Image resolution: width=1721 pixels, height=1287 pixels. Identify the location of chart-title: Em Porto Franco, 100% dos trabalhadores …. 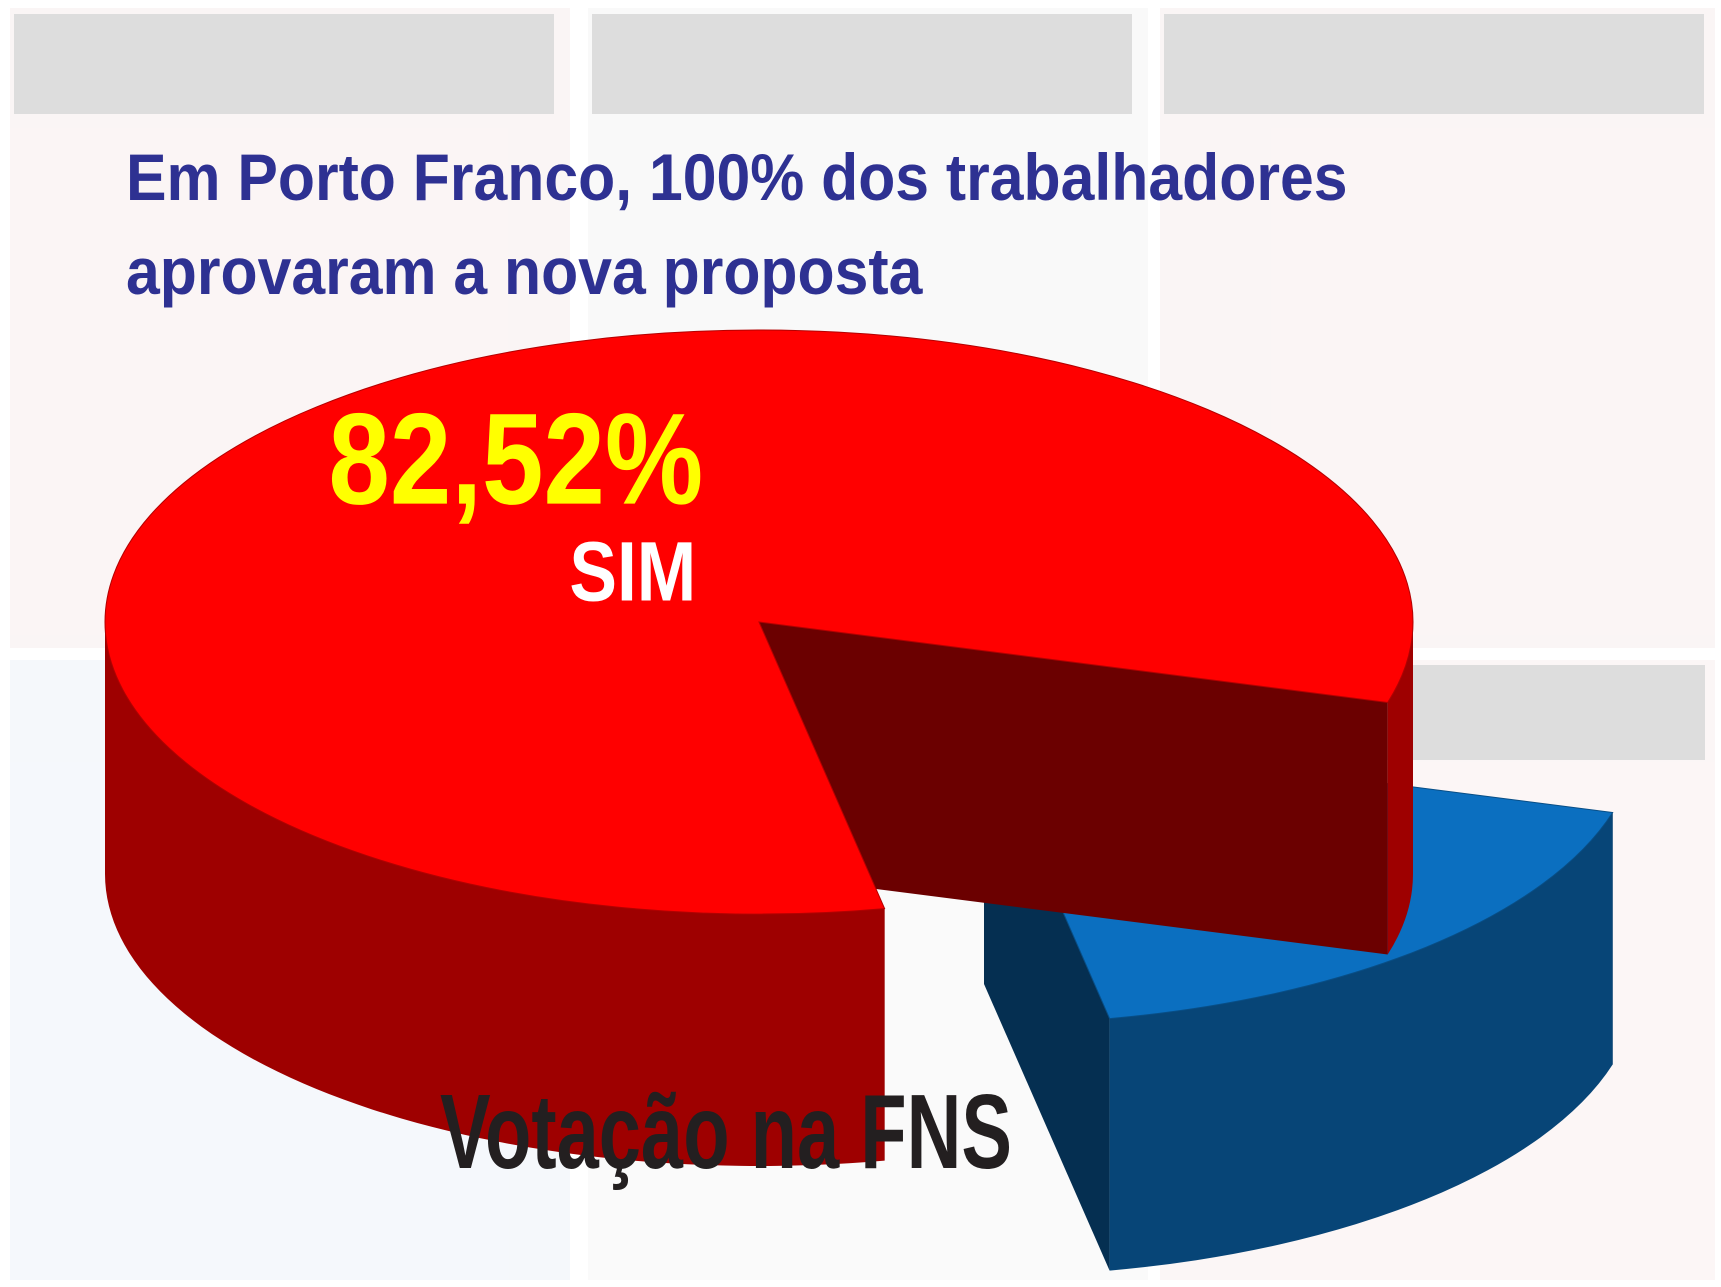
(737, 224).